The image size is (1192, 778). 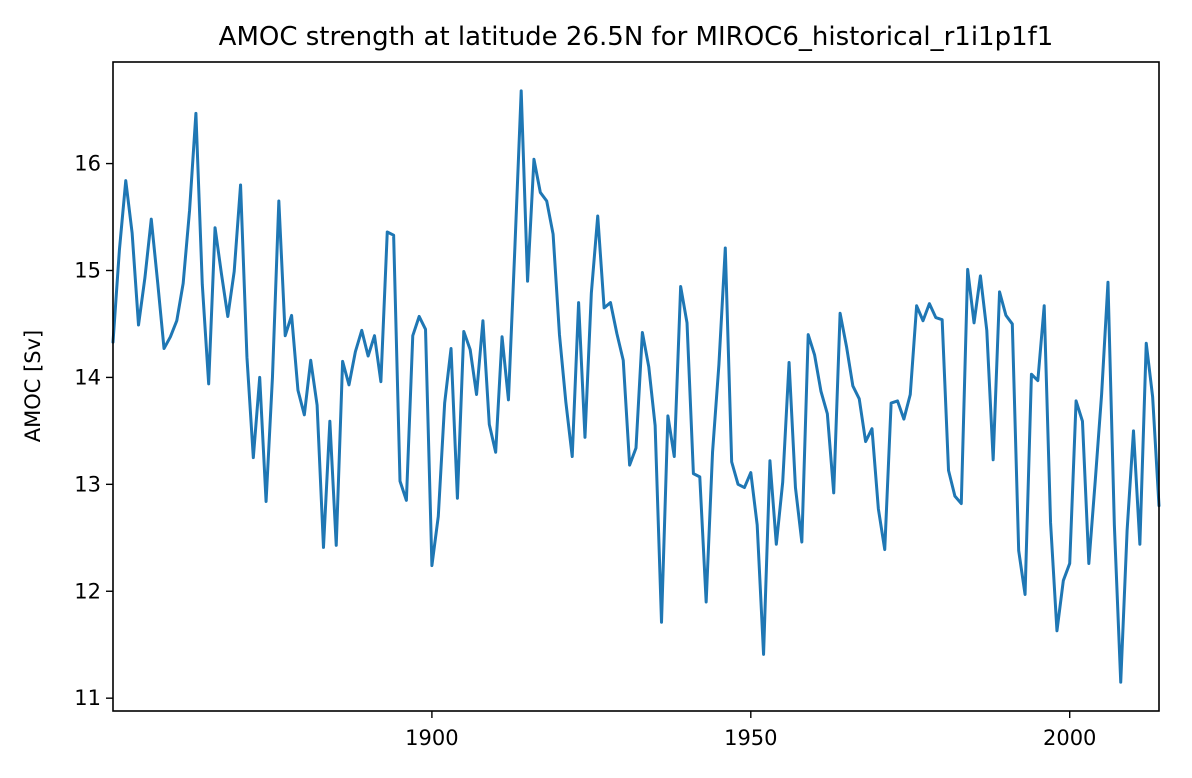 I want to click on y-tick-label: 15, so click(x=87, y=270).